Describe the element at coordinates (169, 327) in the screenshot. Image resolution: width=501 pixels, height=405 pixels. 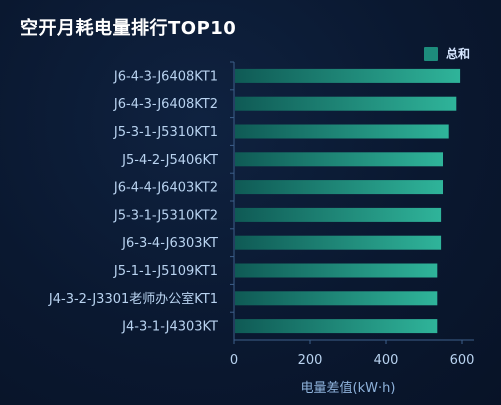
I see `y-tick-label: J4-3-1-J4303KT` at that location.